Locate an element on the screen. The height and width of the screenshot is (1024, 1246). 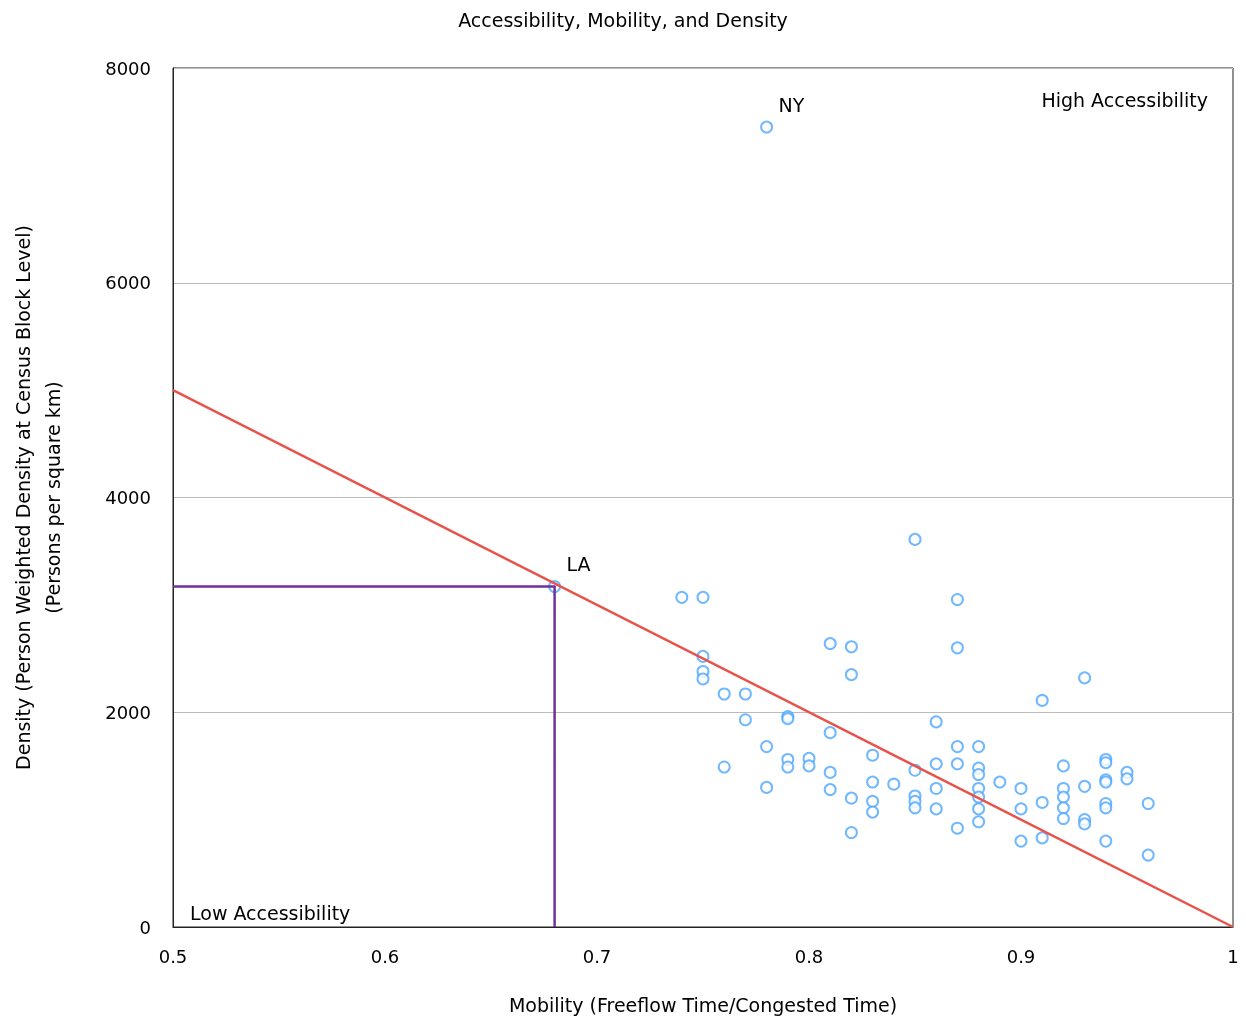
y-tick-label: 0 is located at coordinates (145, 927).